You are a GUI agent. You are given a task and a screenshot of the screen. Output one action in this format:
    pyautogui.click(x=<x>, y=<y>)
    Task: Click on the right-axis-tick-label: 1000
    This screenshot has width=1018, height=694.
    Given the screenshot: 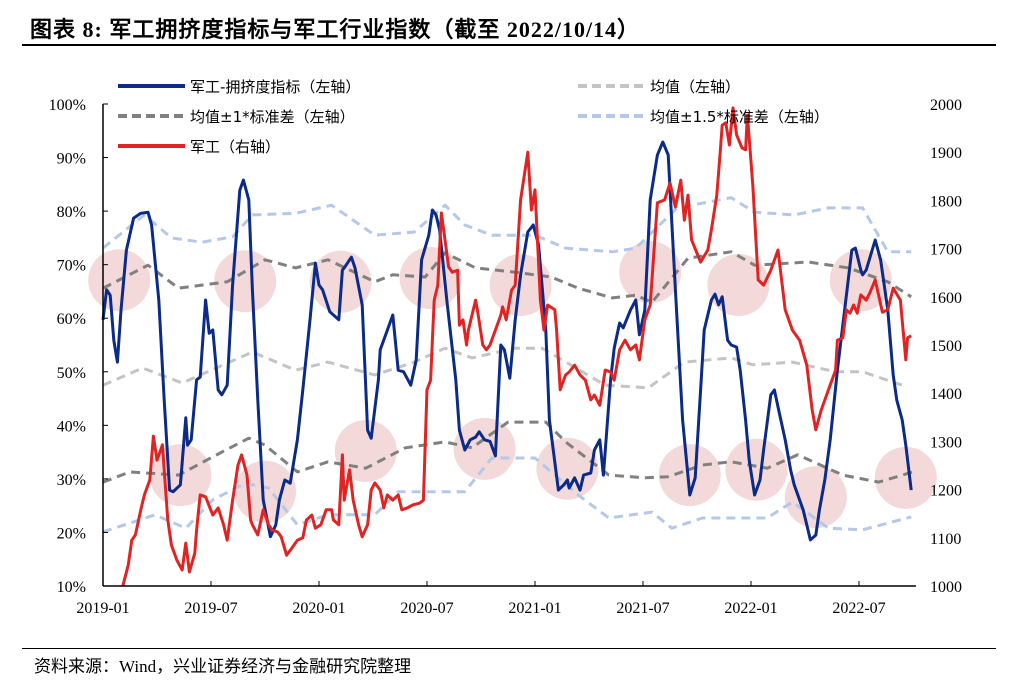 What is the action you would take?
    pyautogui.click(x=946, y=587)
    